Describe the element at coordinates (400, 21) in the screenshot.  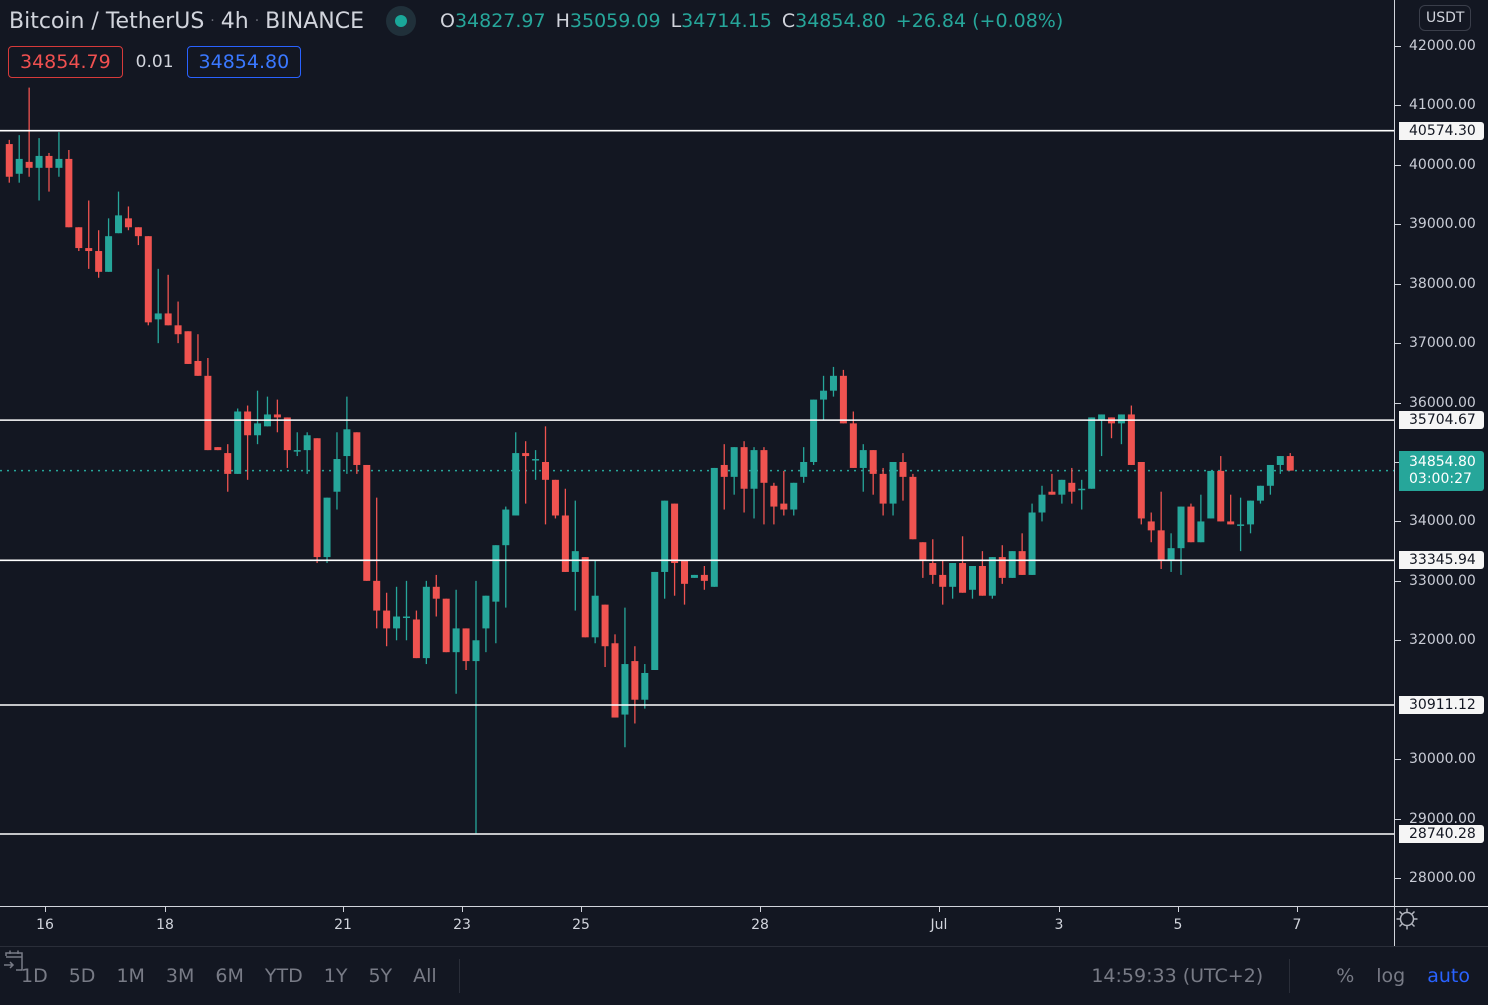
I see `market-status-indicator` at that location.